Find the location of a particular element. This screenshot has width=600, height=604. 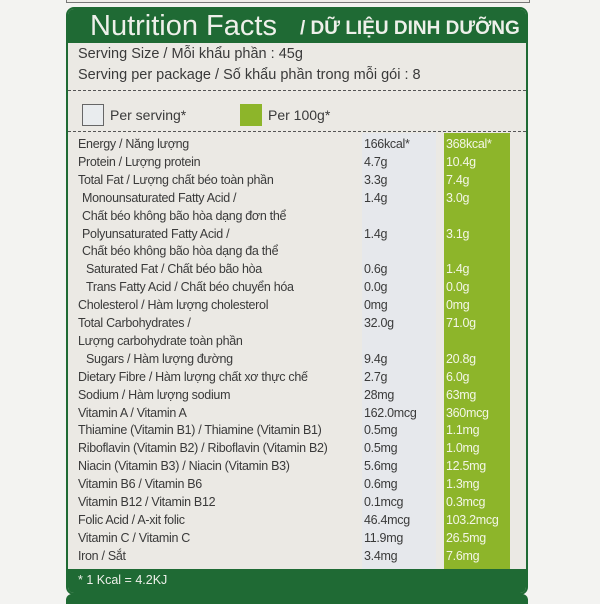

per-100g-value: 63mg is located at coordinates (461, 394).